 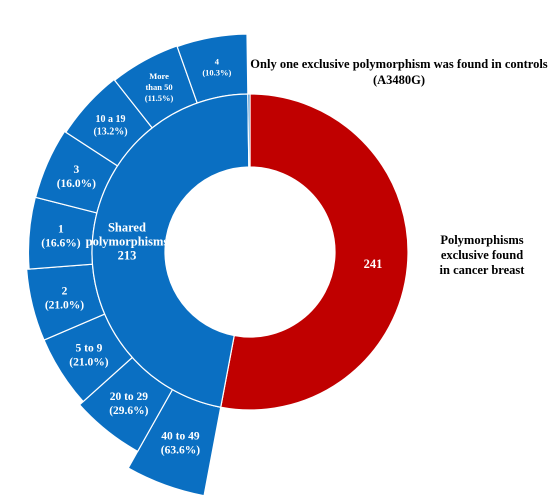 What do you see at coordinates (61, 230) in the screenshot?
I see `outer-1-label-1: 1` at bounding box center [61, 230].